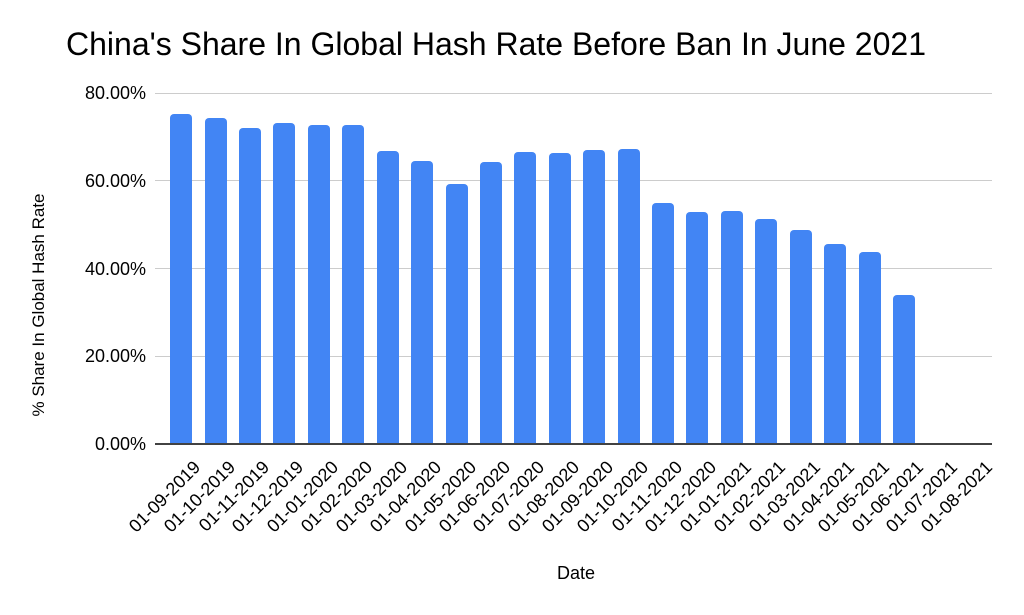 The image size is (1024, 615). Describe the element at coordinates (731, 327) in the screenshot. I see `bar-01-01-2021` at that location.